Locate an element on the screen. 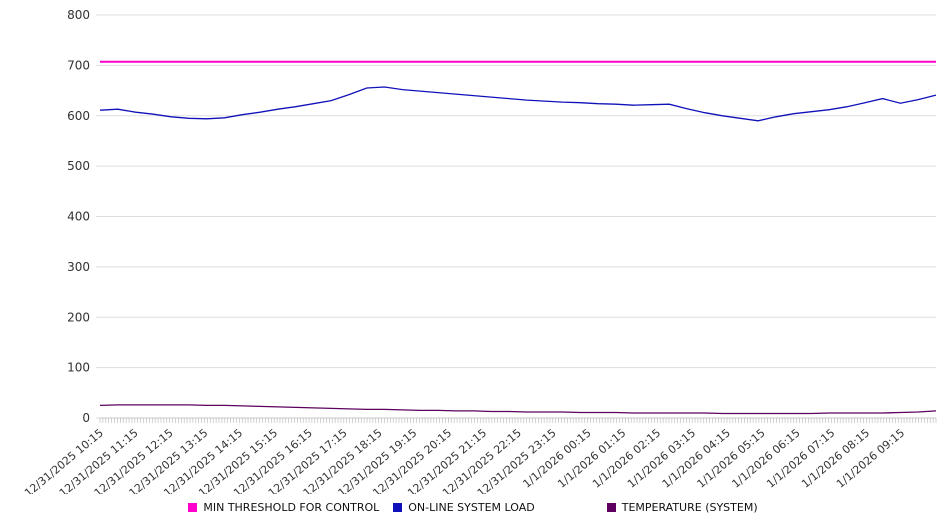 This screenshot has height=526, width=946. y-tick-label: 100 is located at coordinates (78, 368).